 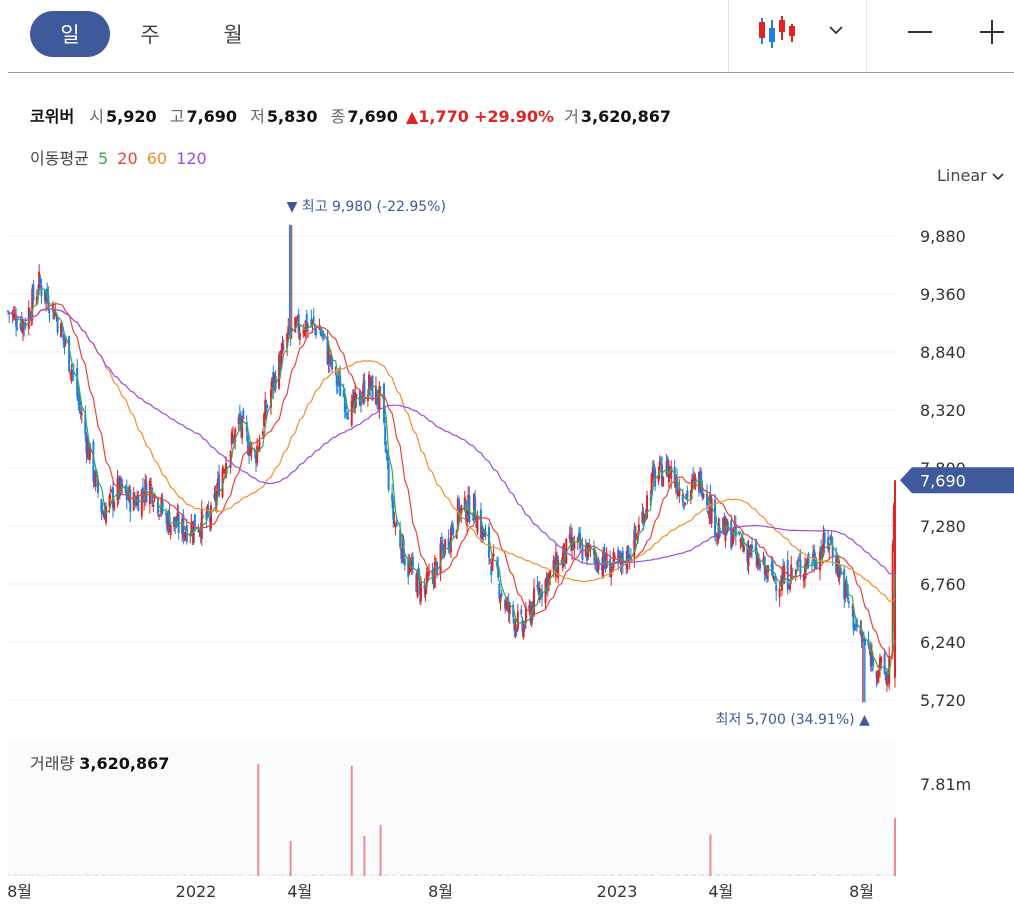 What do you see at coordinates (836, 30) in the screenshot?
I see `chevron-down-icon` at bounding box center [836, 30].